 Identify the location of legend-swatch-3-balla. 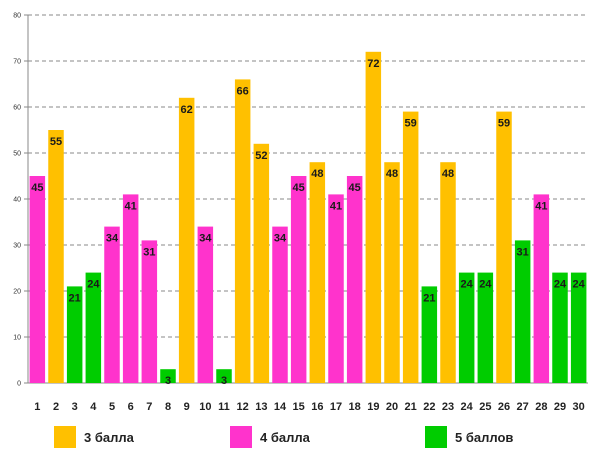
(65, 437).